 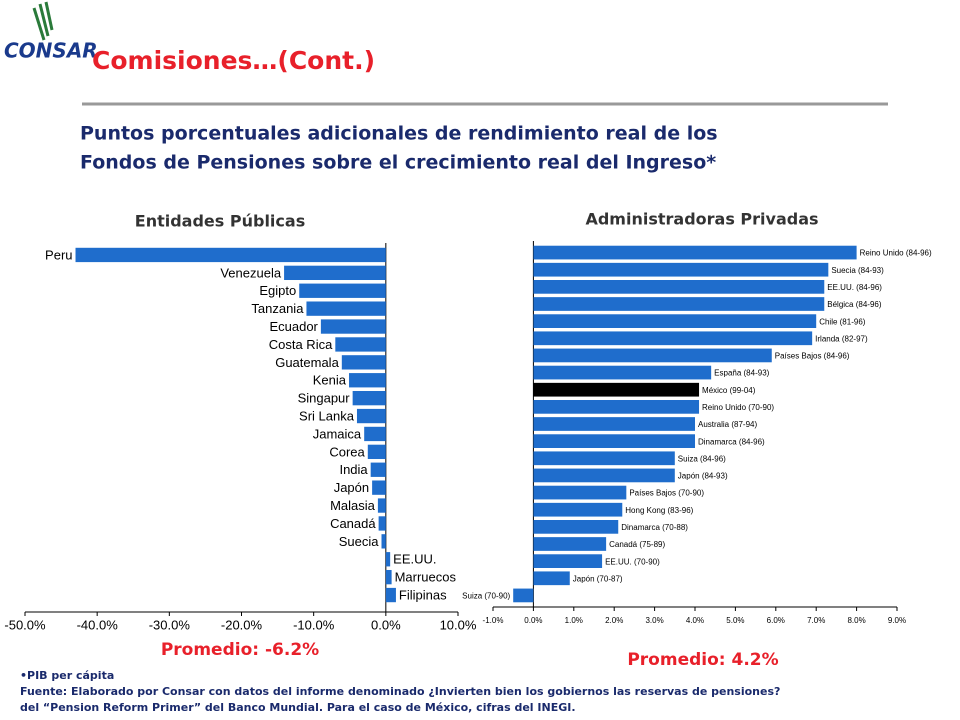 I want to click on category-label: Guatemala, so click(x=307, y=362).